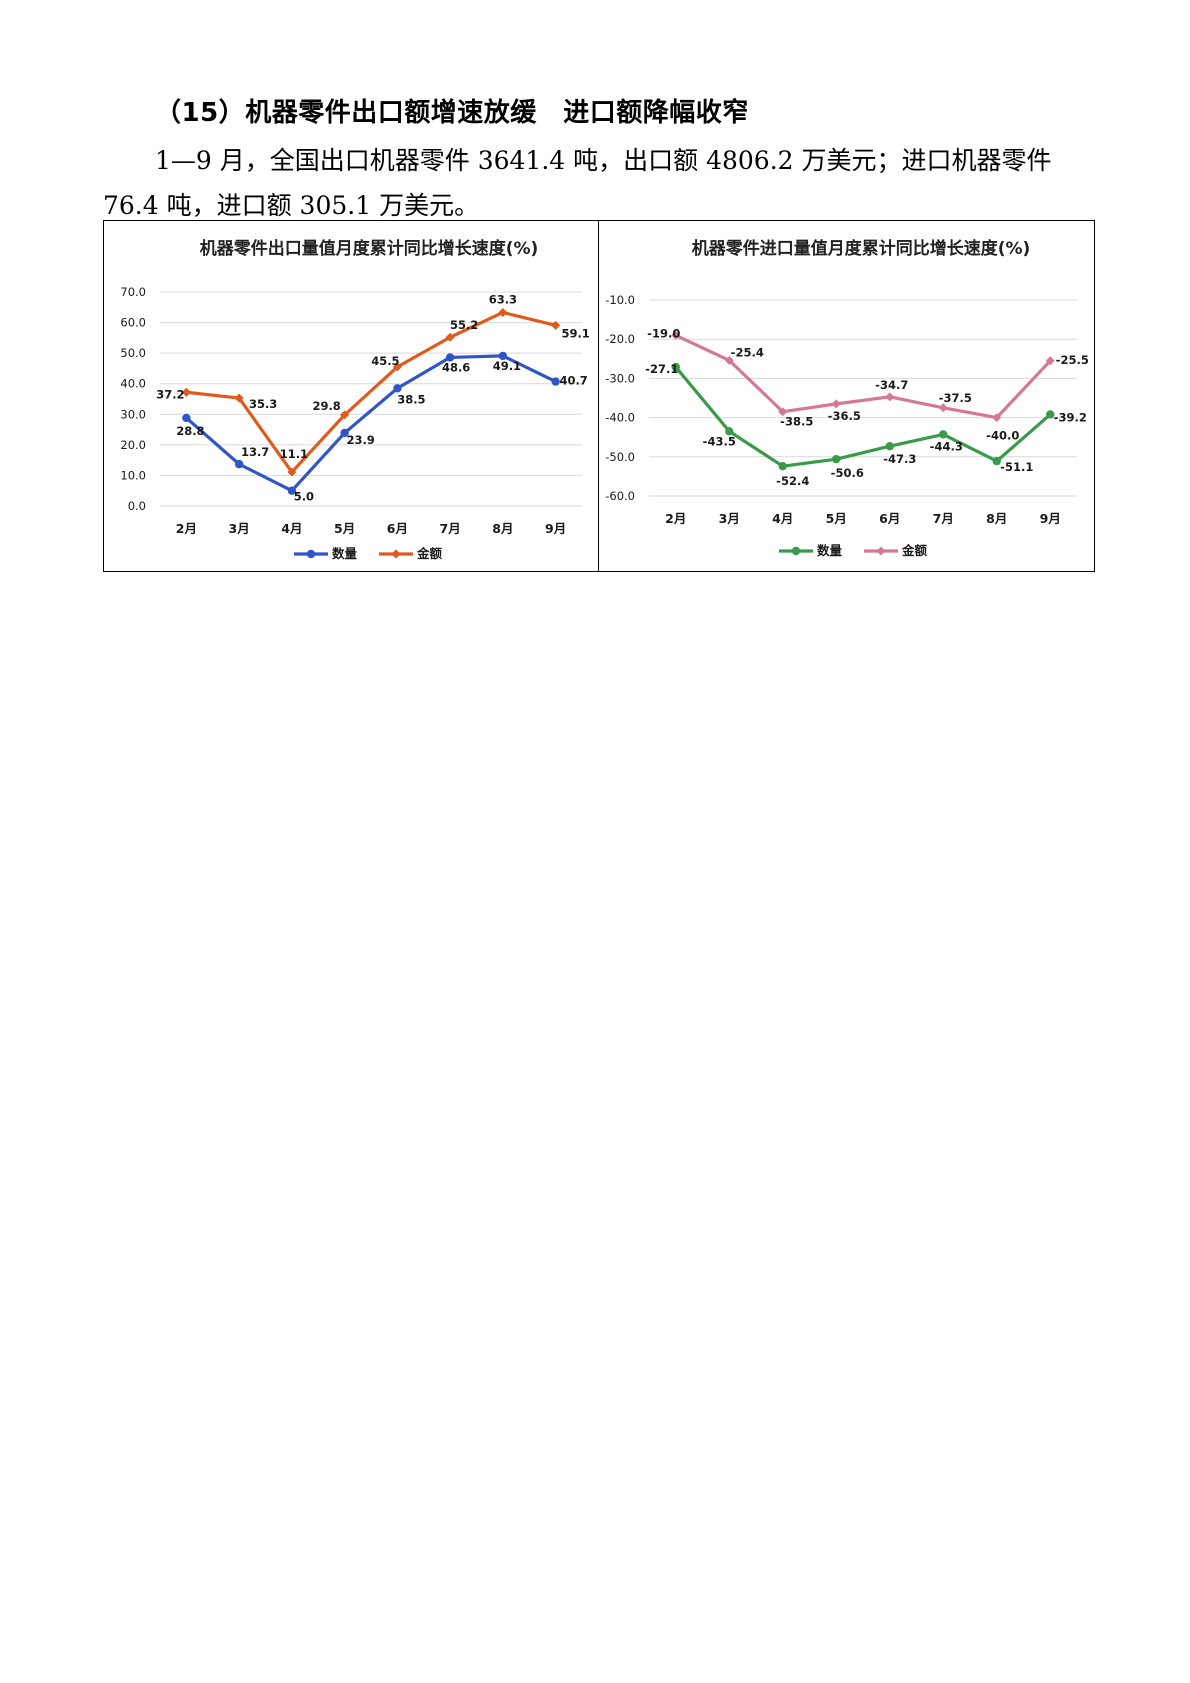 This screenshot has height=1683, width=1190. What do you see at coordinates (503, 299) in the screenshot?
I see `data-label: 63.3` at bounding box center [503, 299].